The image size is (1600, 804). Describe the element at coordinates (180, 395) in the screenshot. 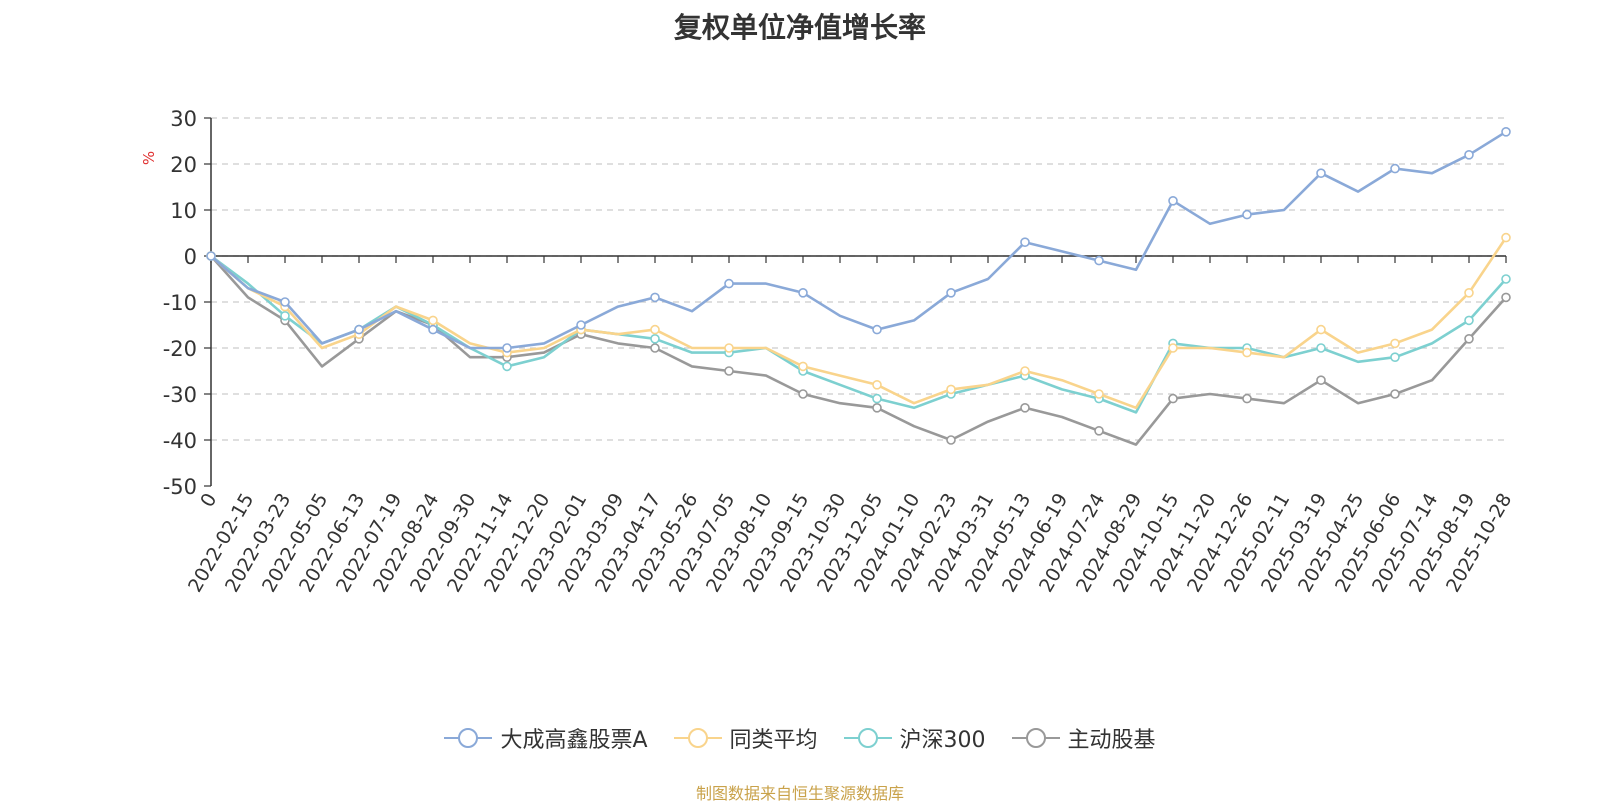

I see `y-tick-label: -30` at that location.